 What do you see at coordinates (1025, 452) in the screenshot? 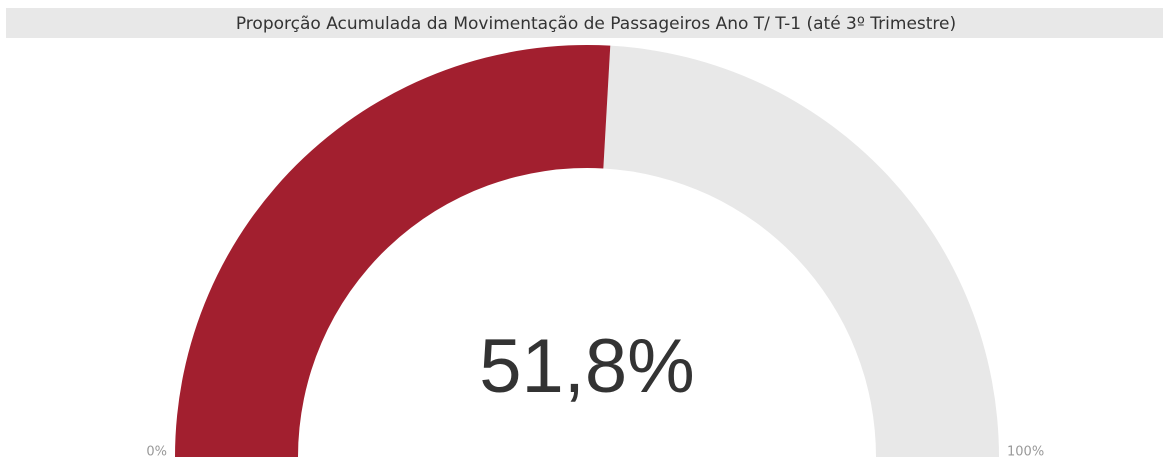
I see `gauge-range-label: 100%` at bounding box center [1025, 452].